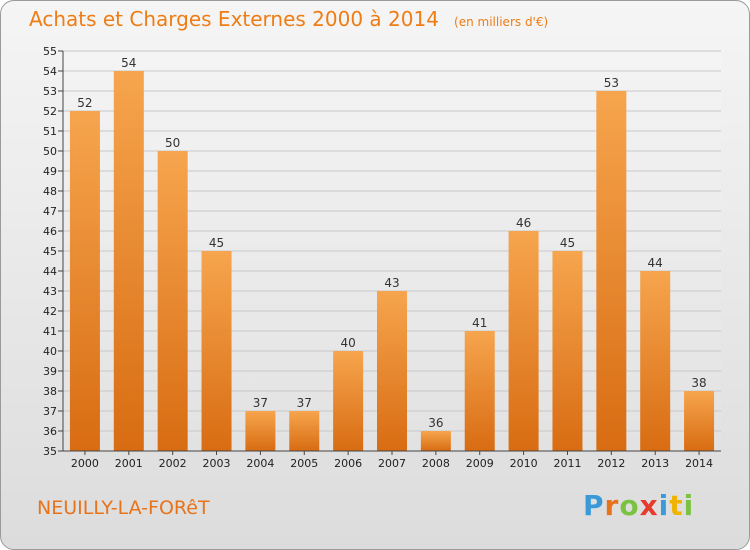 The width and height of the screenshot is (750, 550). I want to click on x-tick-label: 2005, so click(304, 463).